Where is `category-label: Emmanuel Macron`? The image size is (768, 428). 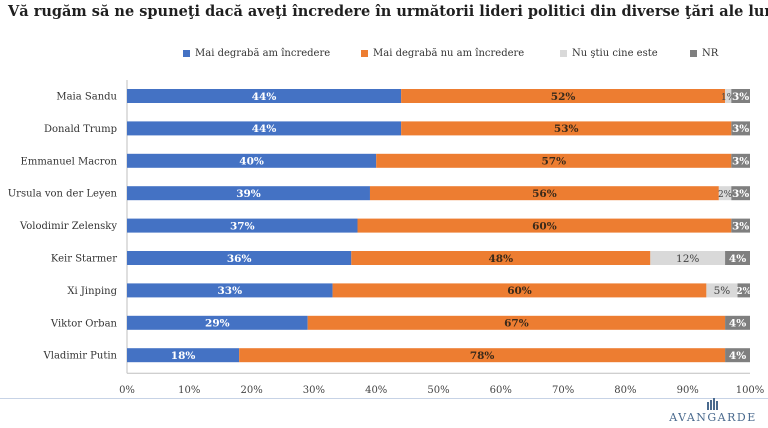 category-label: Emmanuel Macron is located at coordinates (69, 161).